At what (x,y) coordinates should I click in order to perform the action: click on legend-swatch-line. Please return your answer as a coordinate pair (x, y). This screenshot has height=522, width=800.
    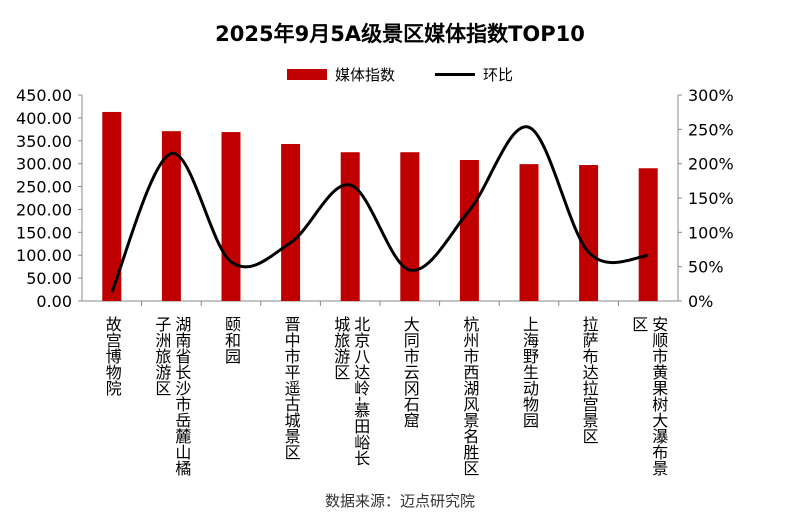
    Looking at the image, I should click on (455, 74).